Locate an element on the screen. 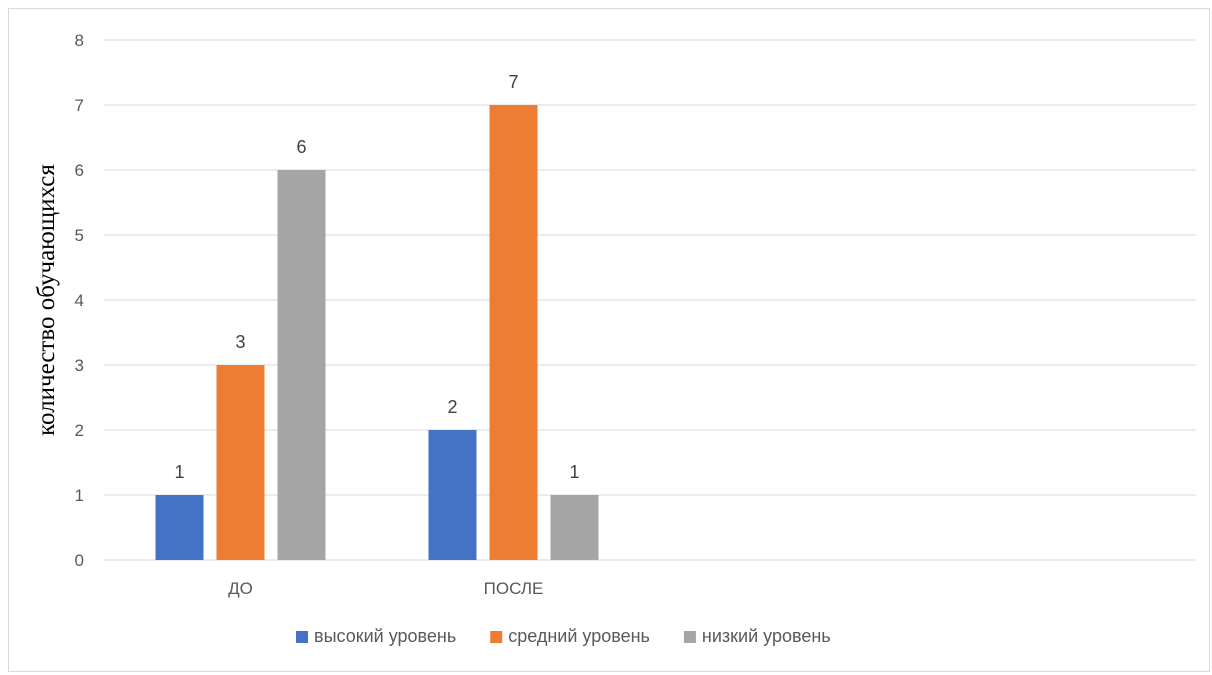 This screenshot has height=675, width=1212. y-tick-label: 5 is located at coordinates (79, 235).